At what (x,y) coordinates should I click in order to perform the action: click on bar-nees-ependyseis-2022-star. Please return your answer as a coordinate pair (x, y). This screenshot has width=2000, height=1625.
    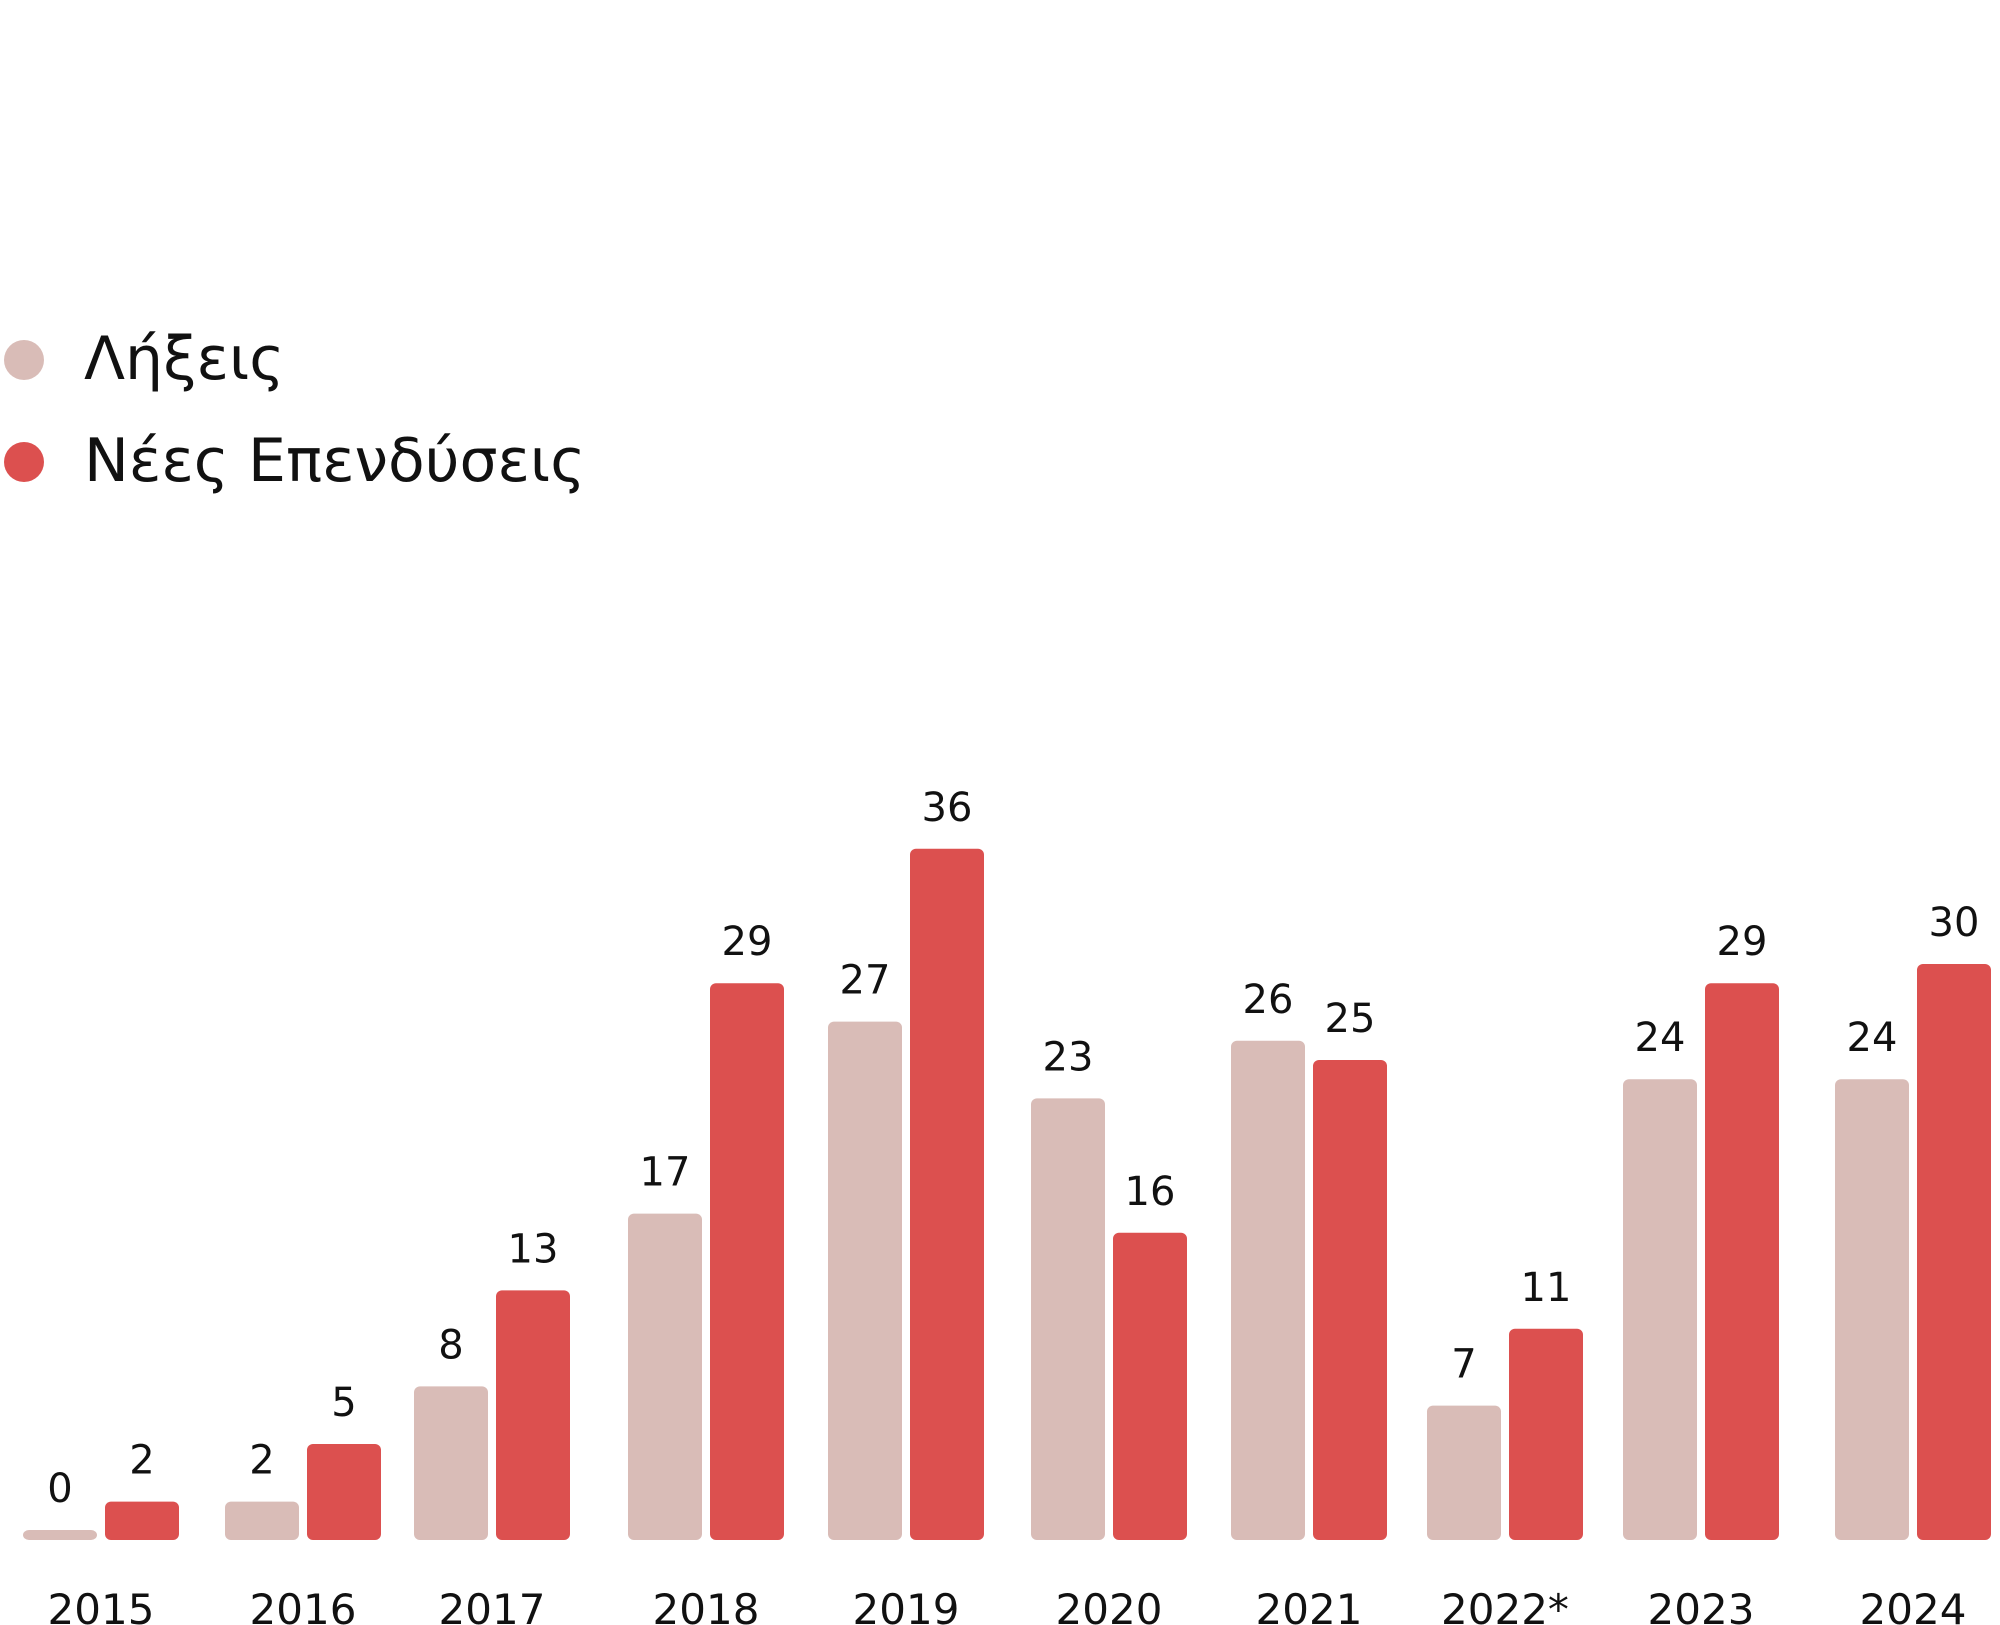
    Looking at the image, I should click on (1546, 1434).